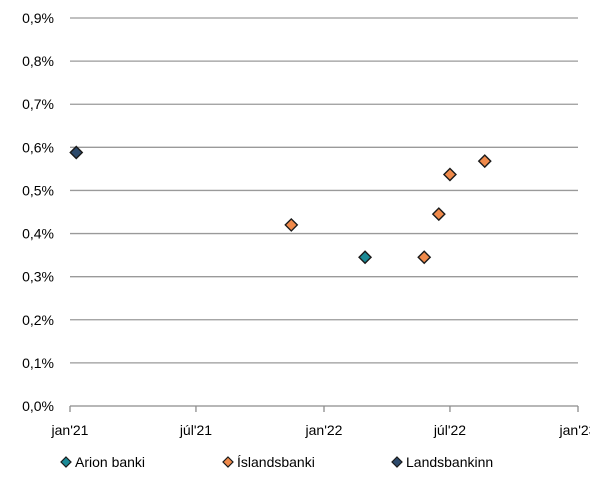  I want to click on x-tick-label: júl'22, so click(449, 430).